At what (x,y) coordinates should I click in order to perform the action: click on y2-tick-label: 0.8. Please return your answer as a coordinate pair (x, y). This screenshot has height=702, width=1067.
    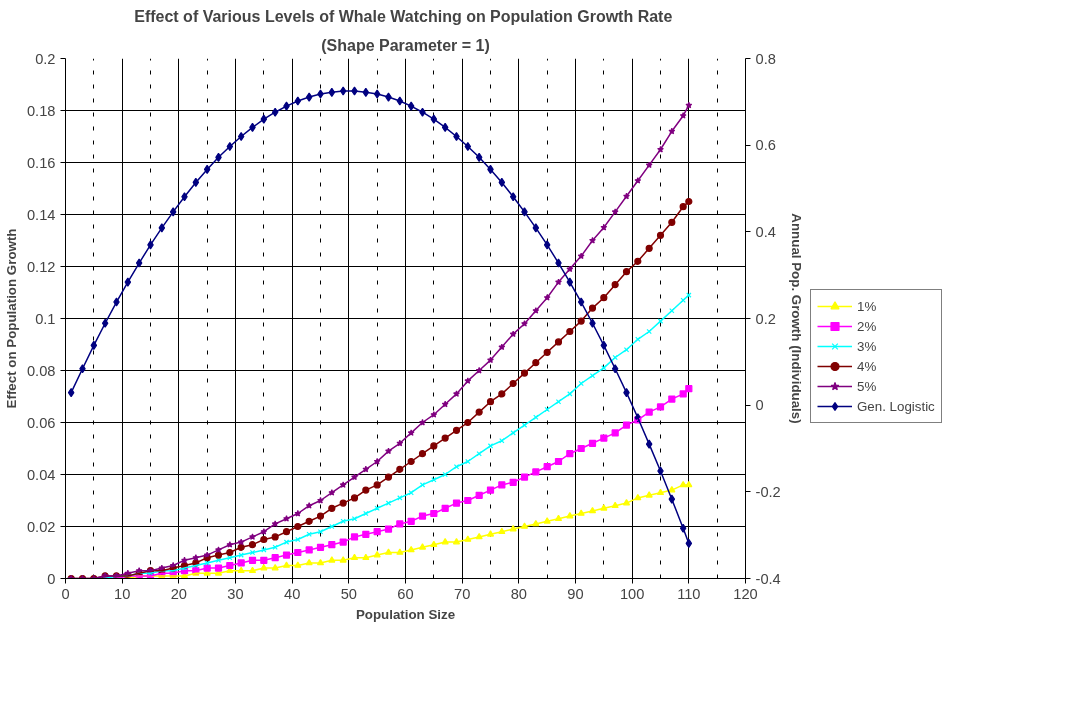
    Looking at the image, I should click on (765, 58).